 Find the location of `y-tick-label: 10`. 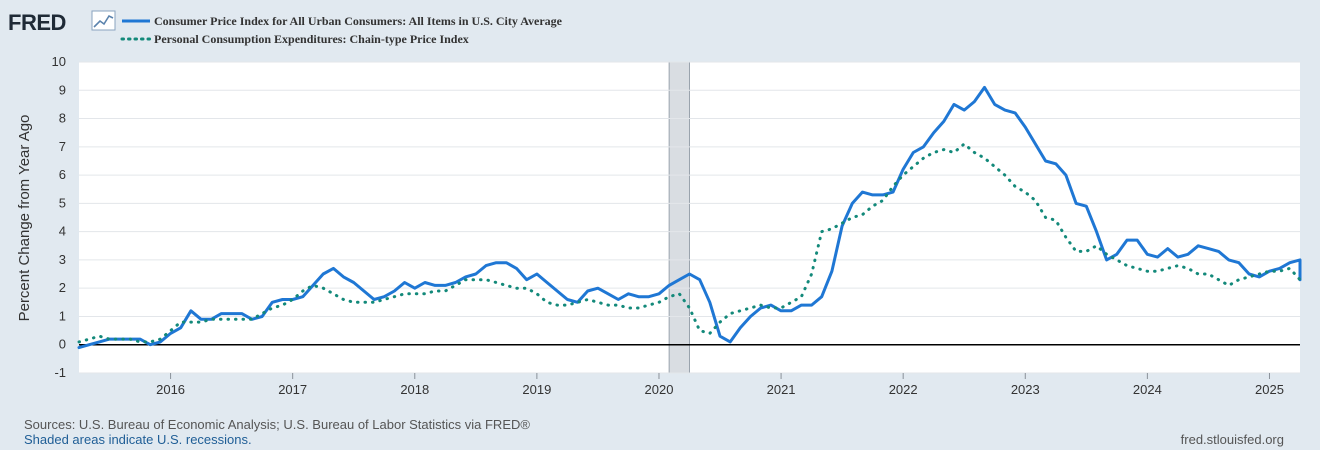

y-tick-label: 10 is located at coordinates (59, 61).